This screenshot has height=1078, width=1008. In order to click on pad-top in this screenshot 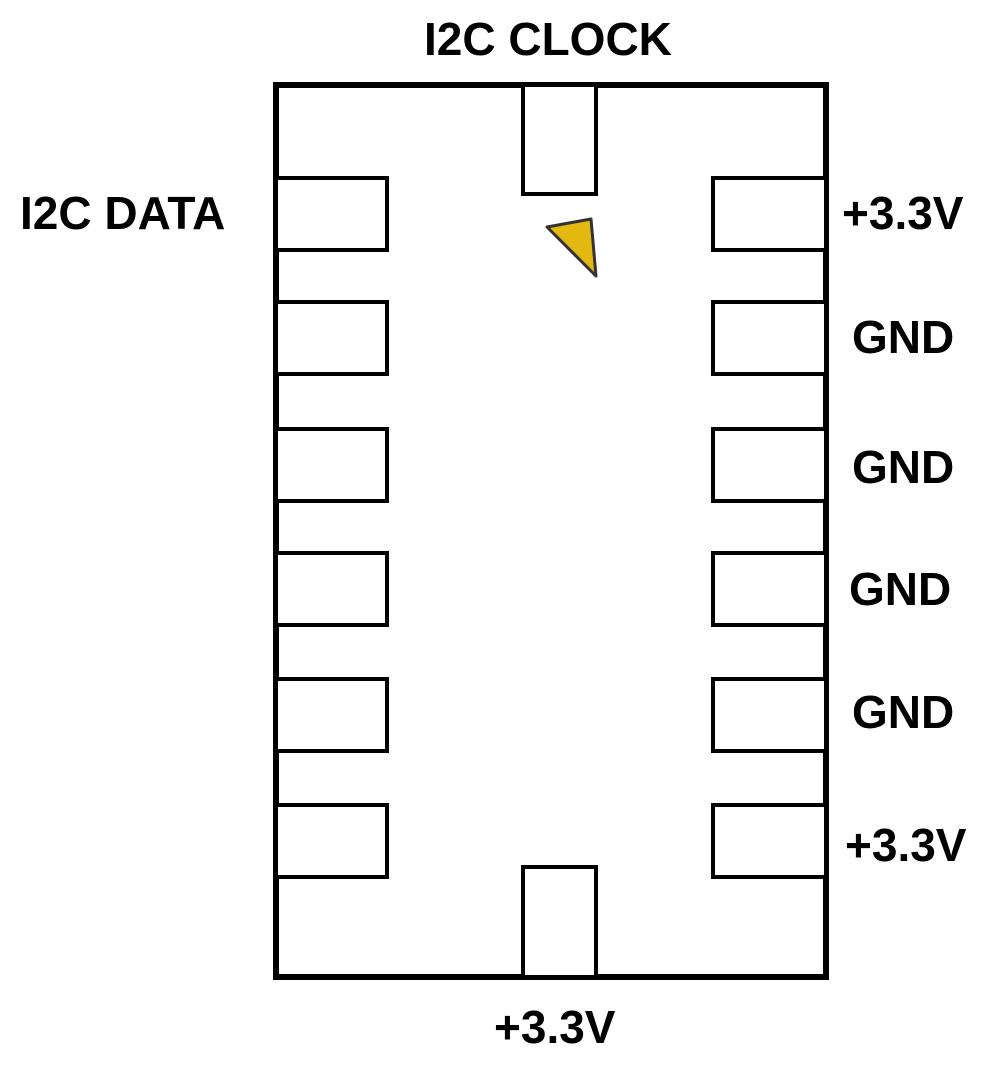, I will do `click(559, 139)`.